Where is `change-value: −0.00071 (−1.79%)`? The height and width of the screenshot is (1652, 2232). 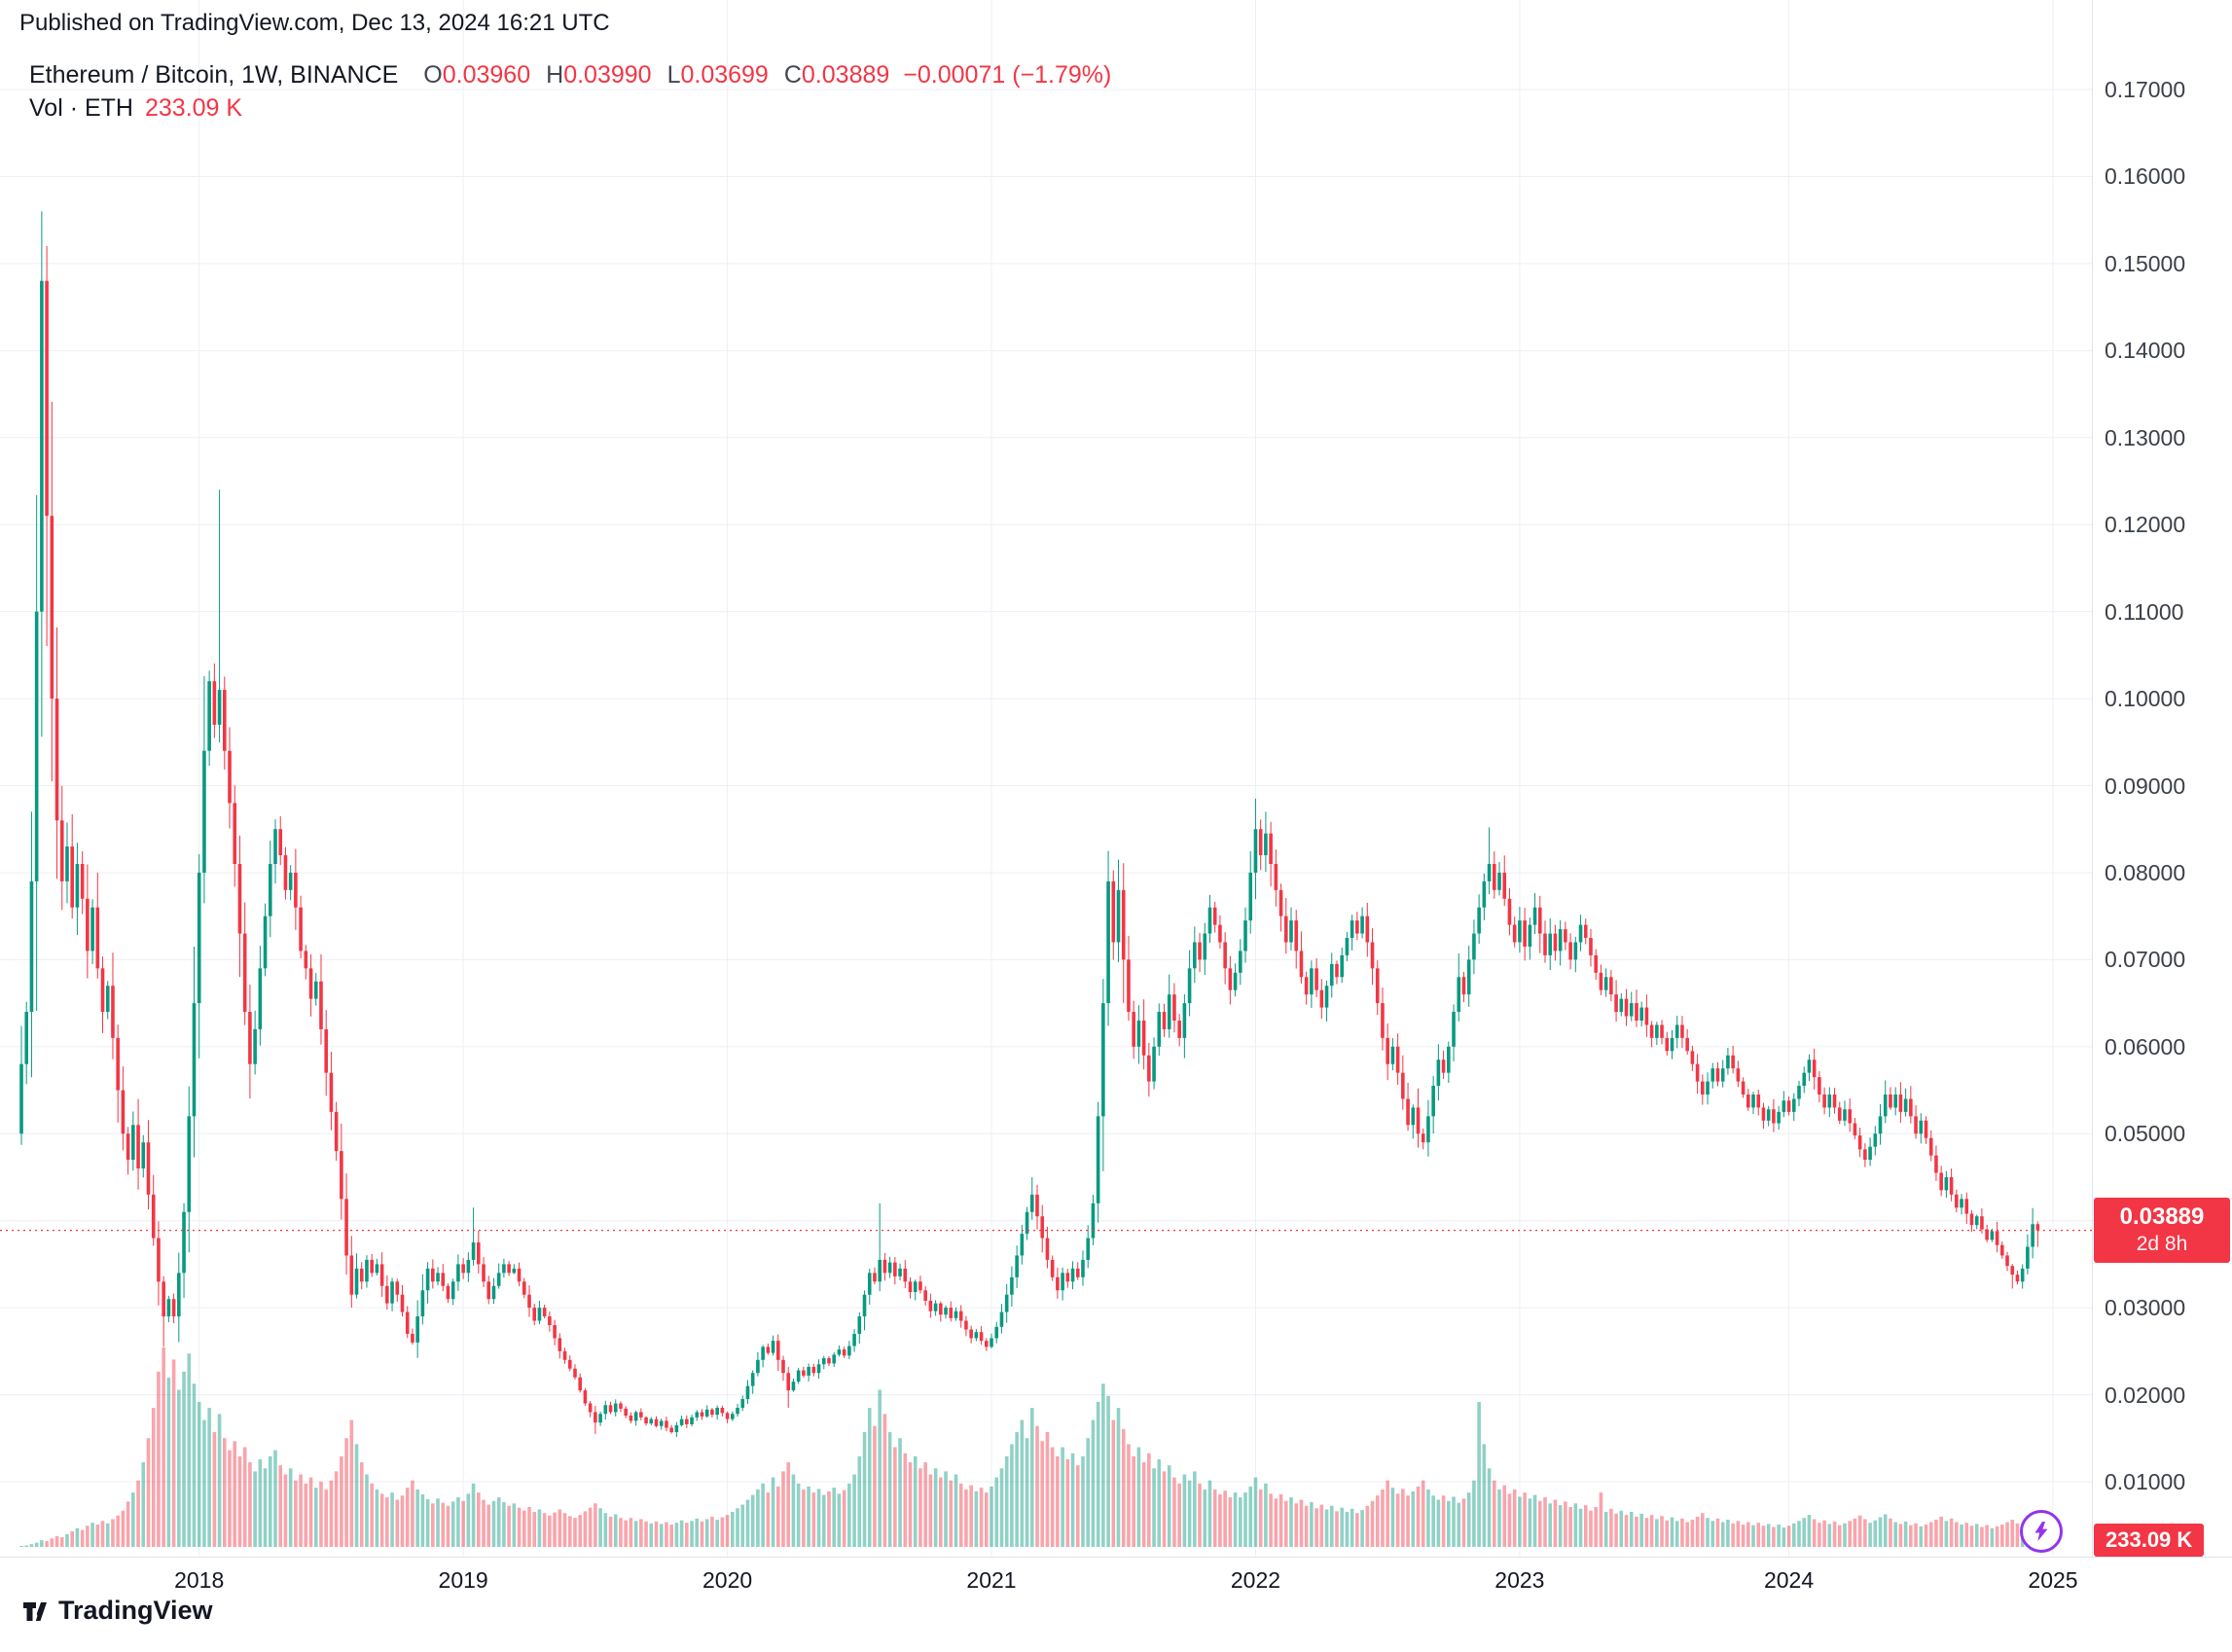
change-value: −0.00071 (−1.79%) is located at coordinates (1007, 75).